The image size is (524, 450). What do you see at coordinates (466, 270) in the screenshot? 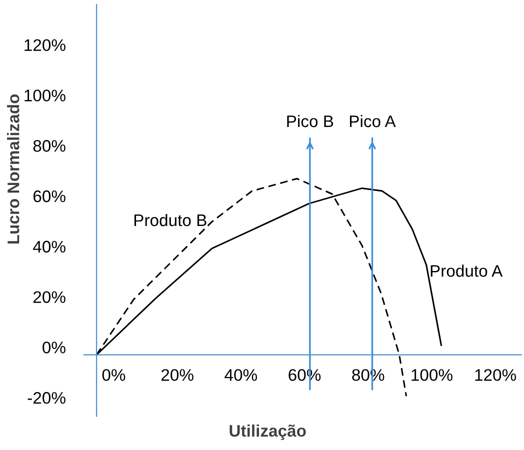
I see `series-label: Produto A` at bounding box center [466, 270].